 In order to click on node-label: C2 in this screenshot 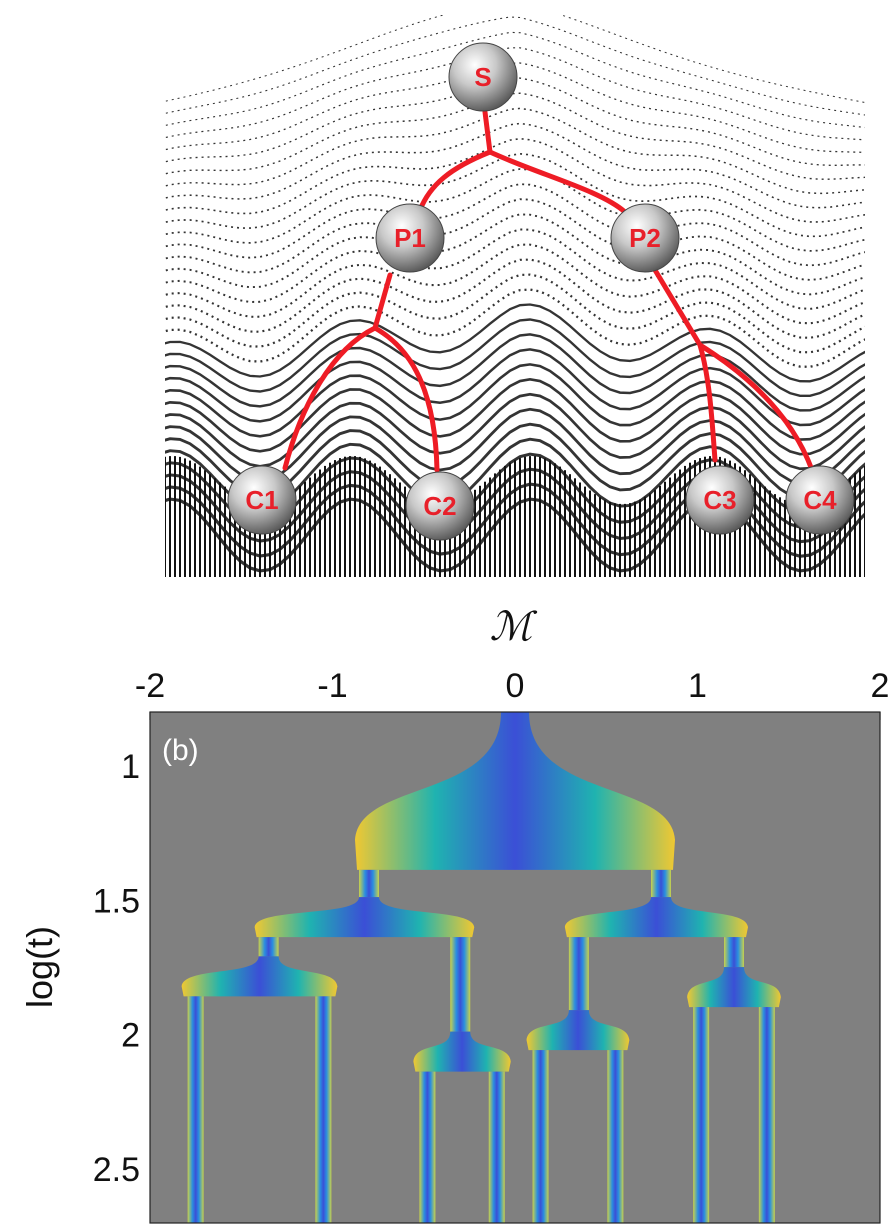, I will do `click(439, 506)`.